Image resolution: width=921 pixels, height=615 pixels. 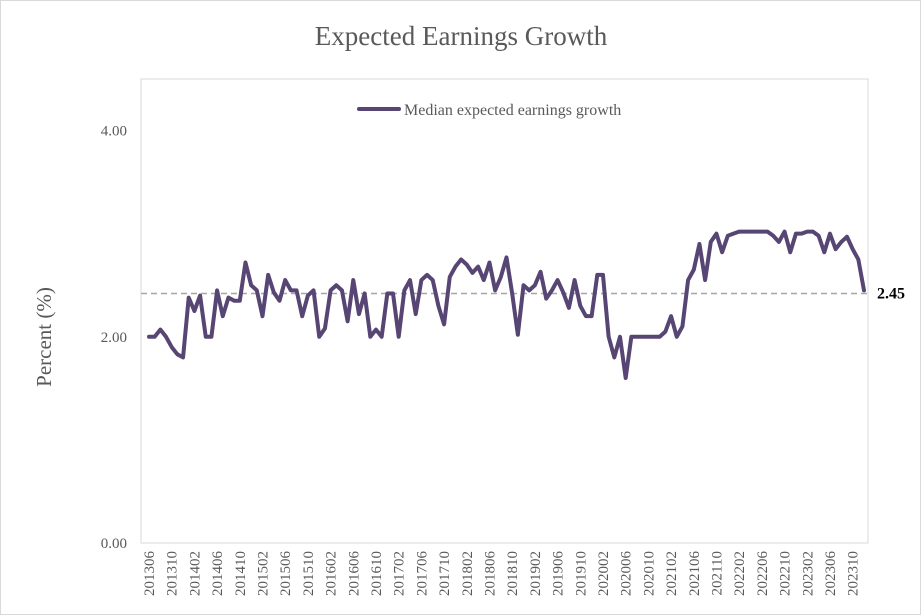 I want to click on x-tick-label: 202202, so click(x=740, y=573).